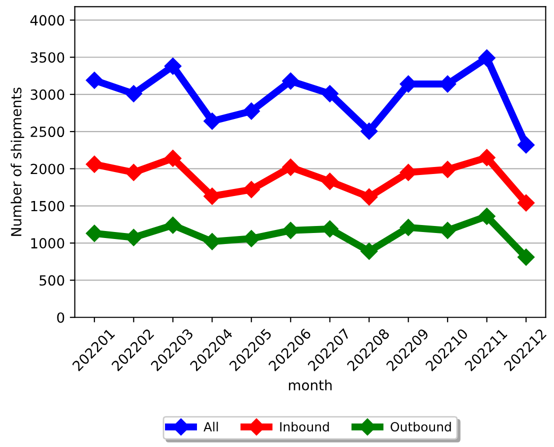 This screenshot has width=554, height=447. What do you see at coordinates (47, 243) in the screenshot?
I see `y-tick-label: 1000` at bounding box center [47, 243].